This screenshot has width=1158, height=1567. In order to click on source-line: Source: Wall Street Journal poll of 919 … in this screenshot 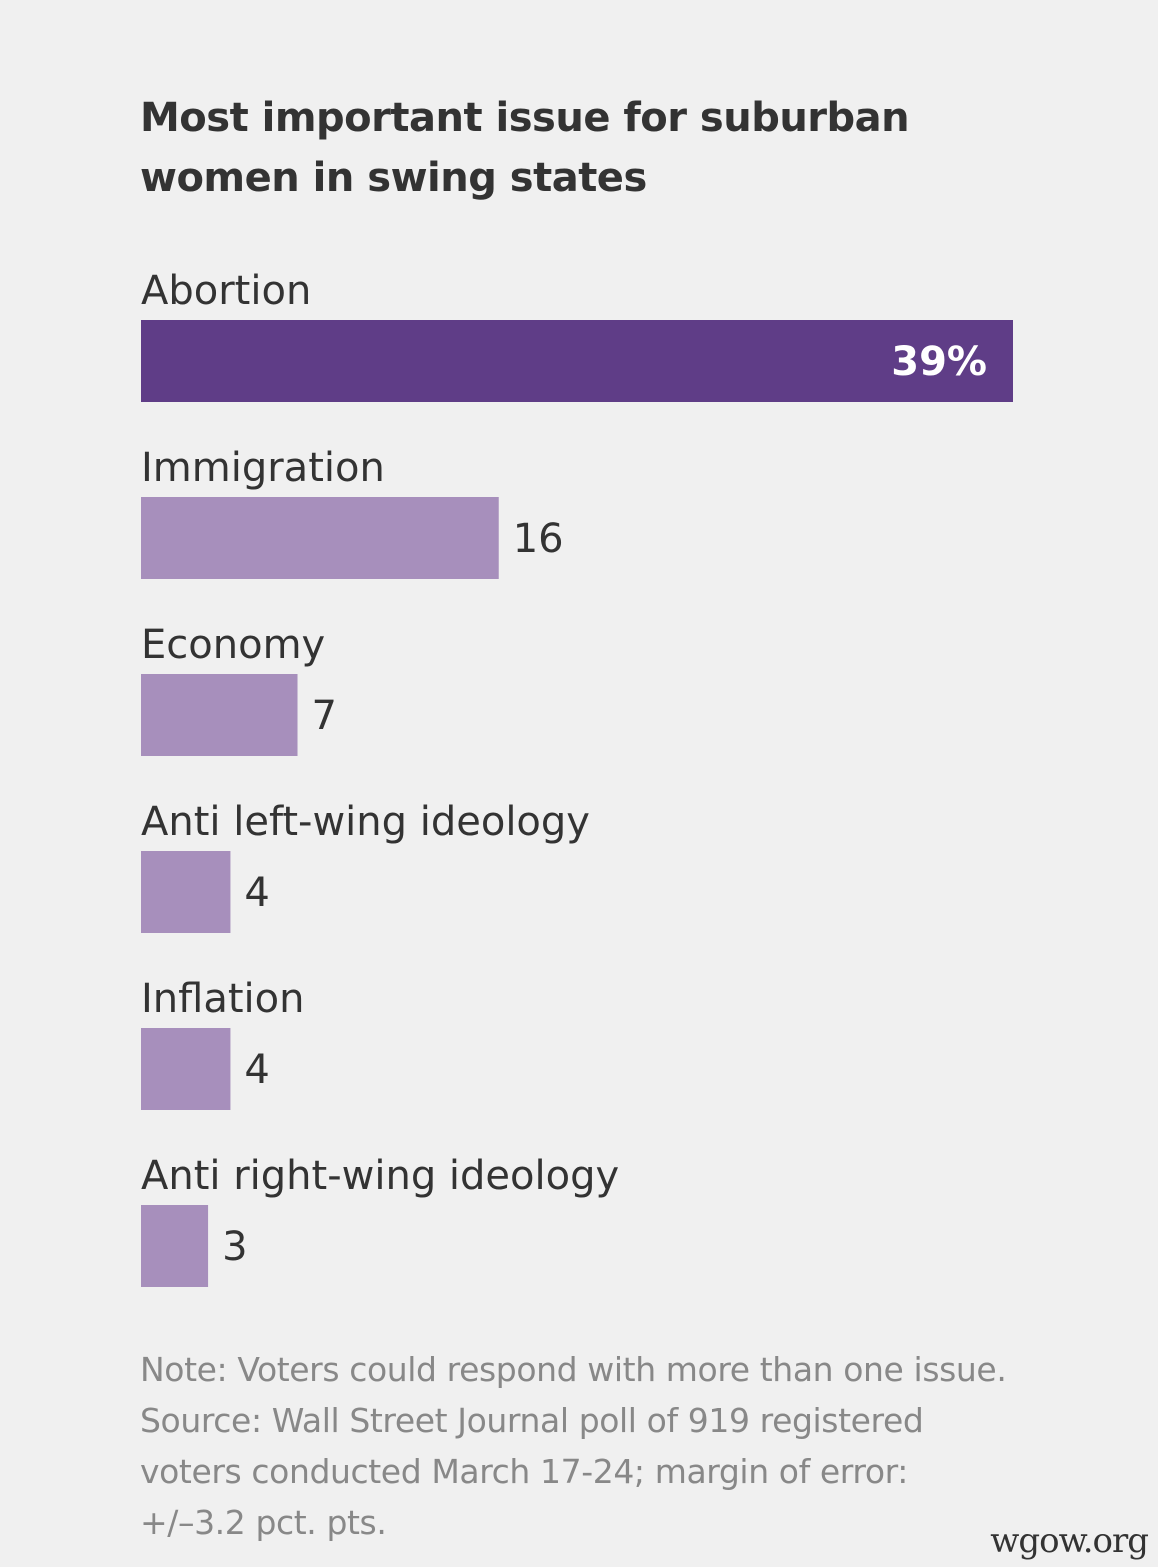, I will do `click(532, 1420)`.